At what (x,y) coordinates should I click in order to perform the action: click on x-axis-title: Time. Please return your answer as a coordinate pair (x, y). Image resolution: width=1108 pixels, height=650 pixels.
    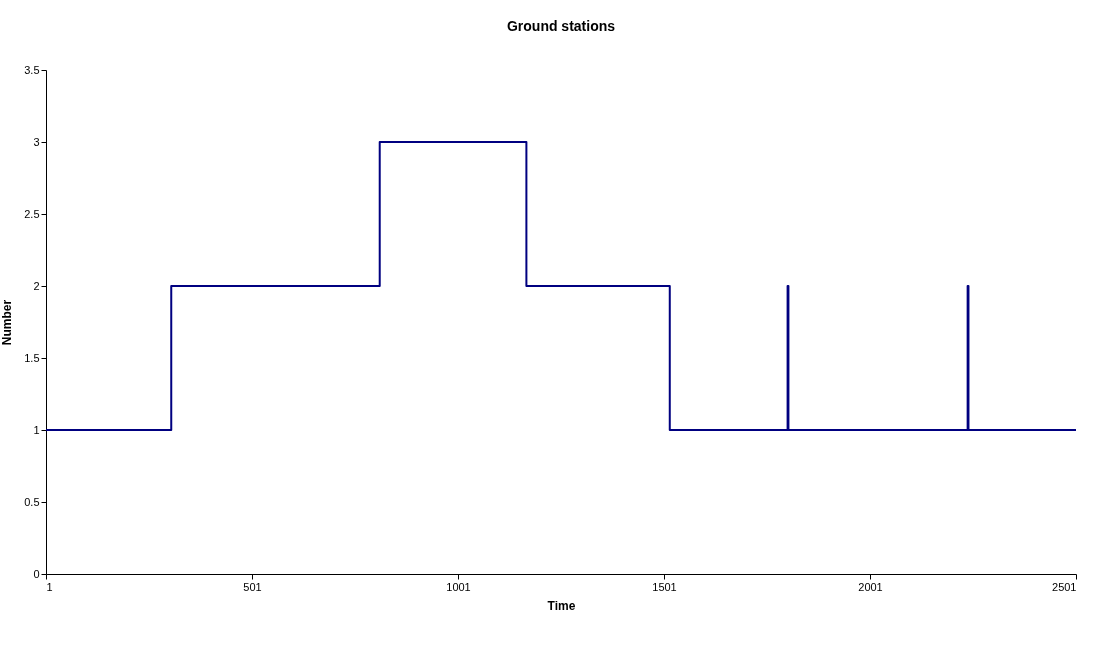
    Looking at the image, I should click on (561, 605).